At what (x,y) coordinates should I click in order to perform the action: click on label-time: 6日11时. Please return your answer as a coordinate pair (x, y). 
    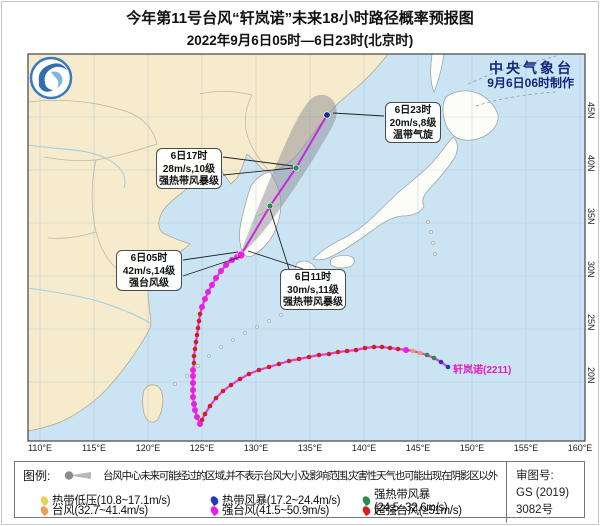
    Looking at the image, I should click on (313, 277).